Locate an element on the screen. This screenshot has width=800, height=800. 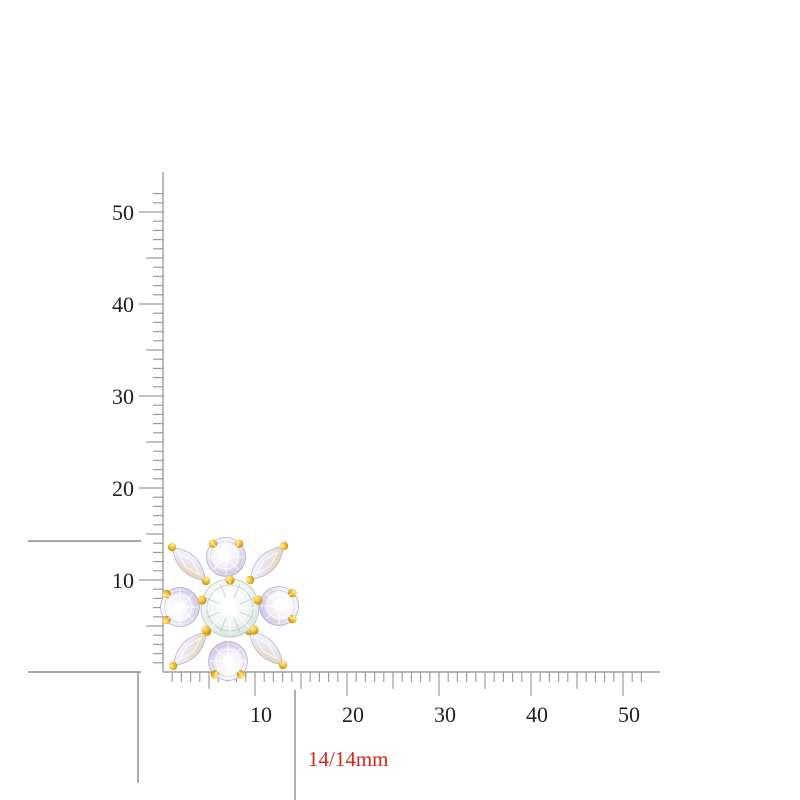
center-stone is located at coordinates (230, 606).